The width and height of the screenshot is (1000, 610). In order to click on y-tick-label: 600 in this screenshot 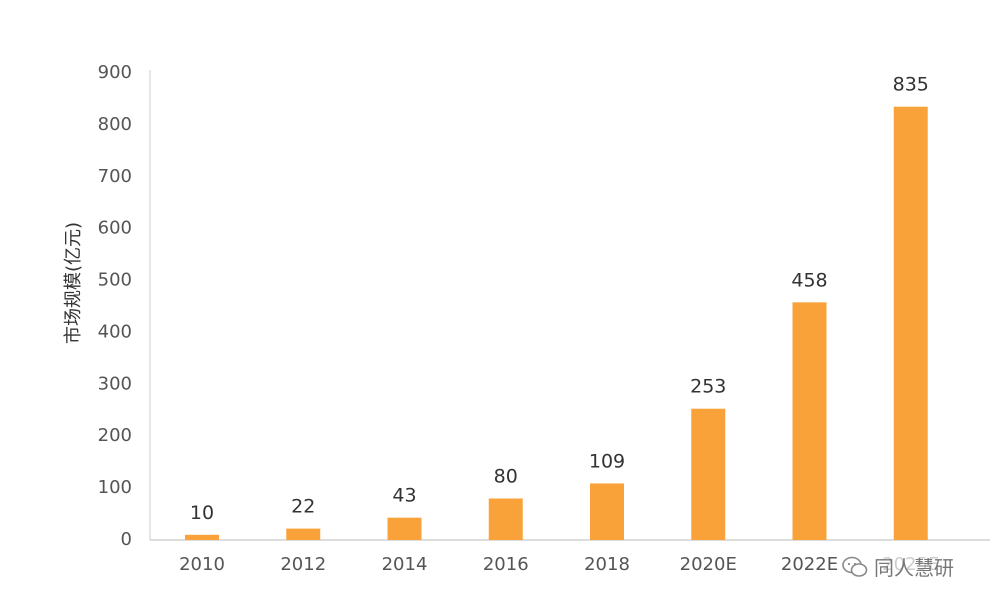, I will do `click(115, 228)`.